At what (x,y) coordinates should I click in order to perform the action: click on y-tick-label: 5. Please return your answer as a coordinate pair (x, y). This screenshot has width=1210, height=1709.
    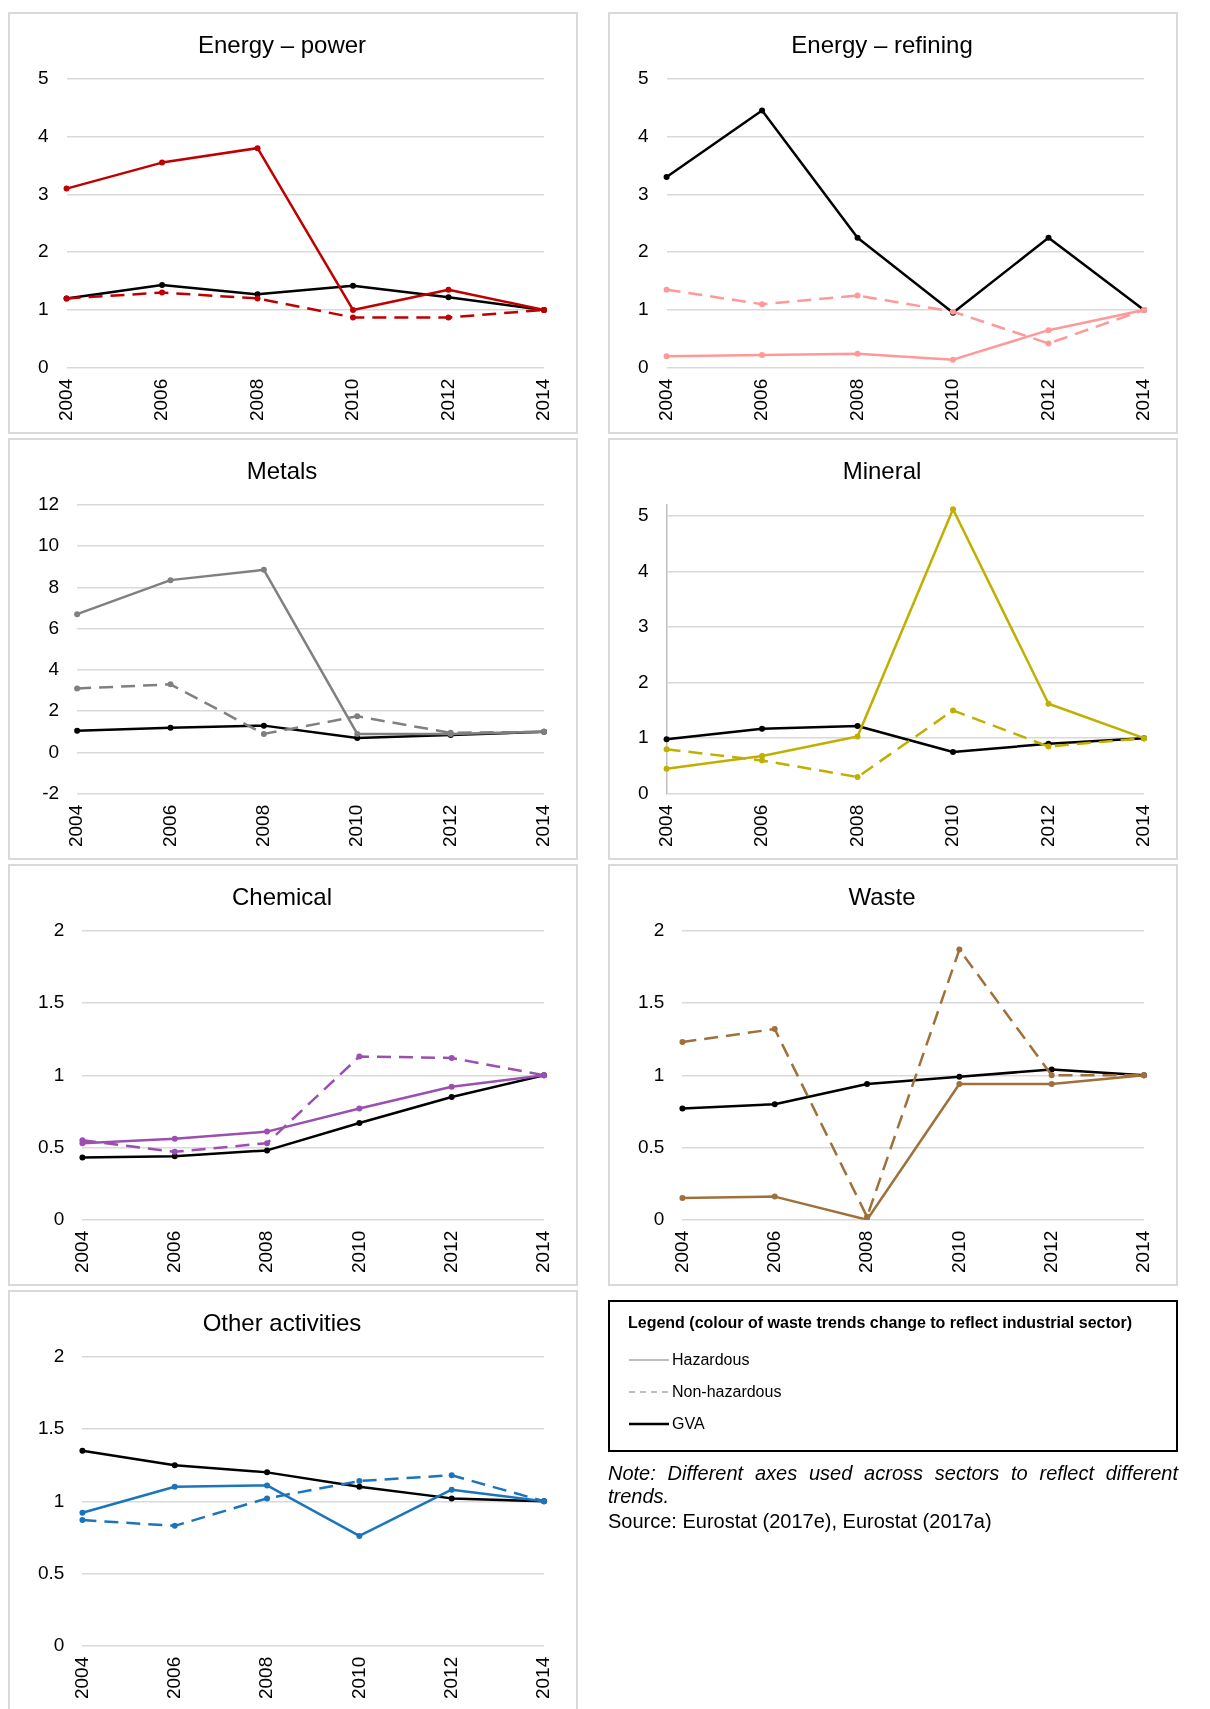
    Looking at the image, I should click on (643, 515).